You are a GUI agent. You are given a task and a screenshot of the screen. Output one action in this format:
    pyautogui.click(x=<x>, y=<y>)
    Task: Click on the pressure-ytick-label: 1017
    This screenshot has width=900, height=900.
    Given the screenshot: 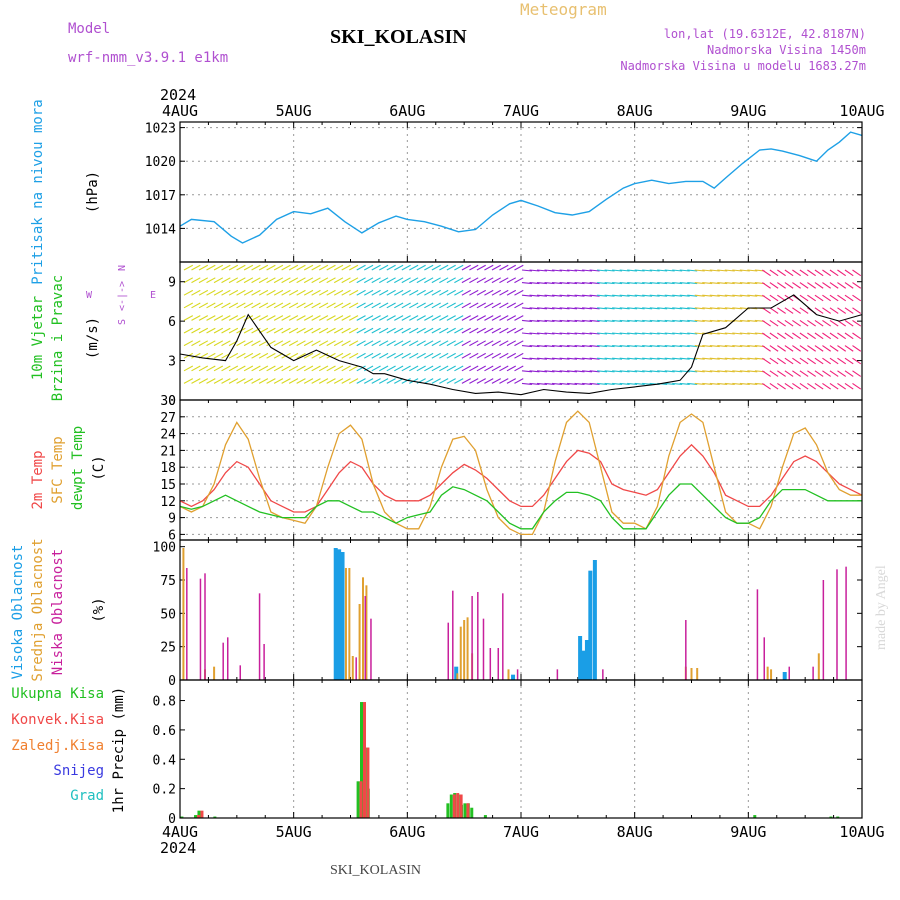 What is the action you would take?
    pyautogui.click(x=160, y=196)
    